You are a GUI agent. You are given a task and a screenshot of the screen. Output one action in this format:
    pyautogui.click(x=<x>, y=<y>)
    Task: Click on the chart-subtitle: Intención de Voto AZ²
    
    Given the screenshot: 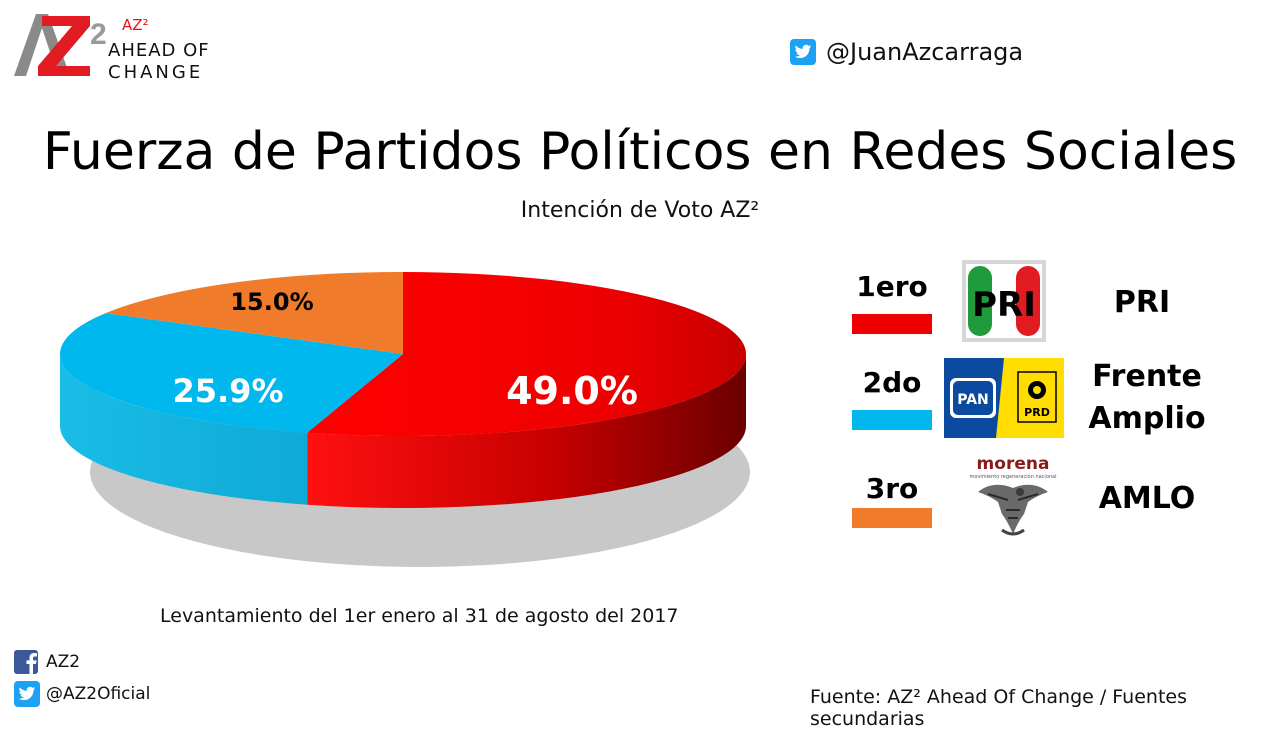 What is the action you would take?
    pyautogui.click(x=640, y=210)
    